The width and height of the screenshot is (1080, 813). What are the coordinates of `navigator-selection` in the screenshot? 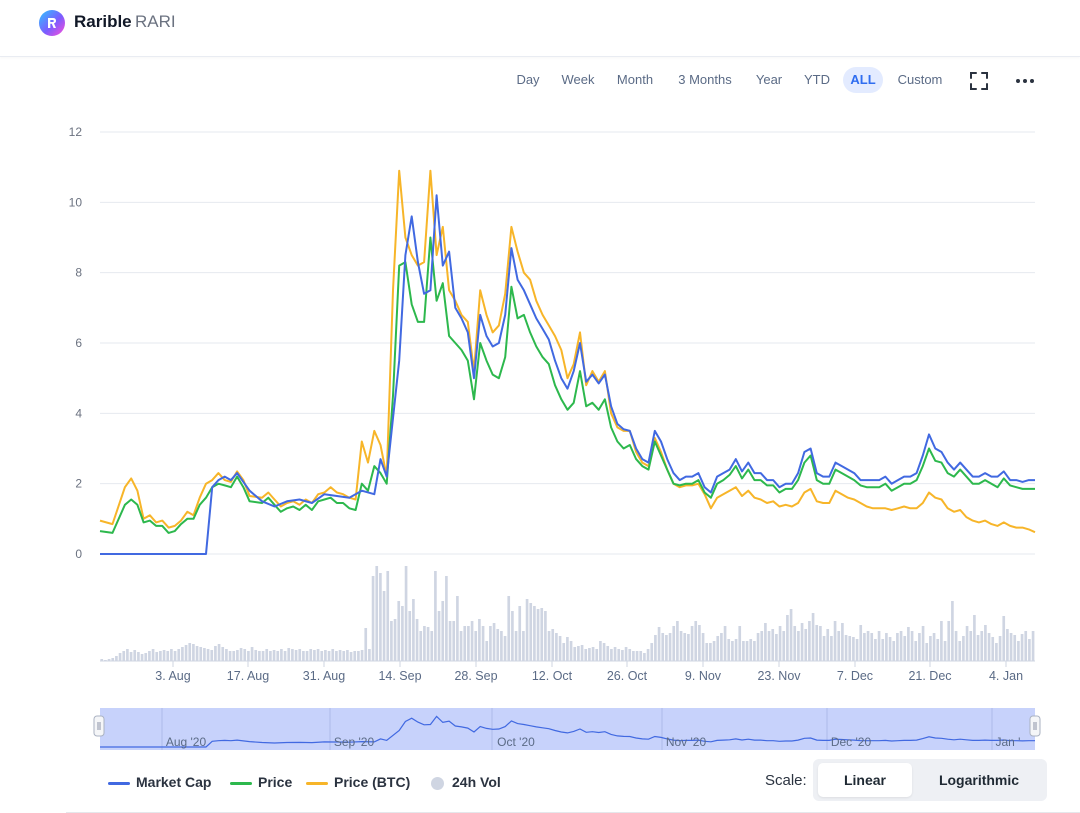 It's located at (567, 729).